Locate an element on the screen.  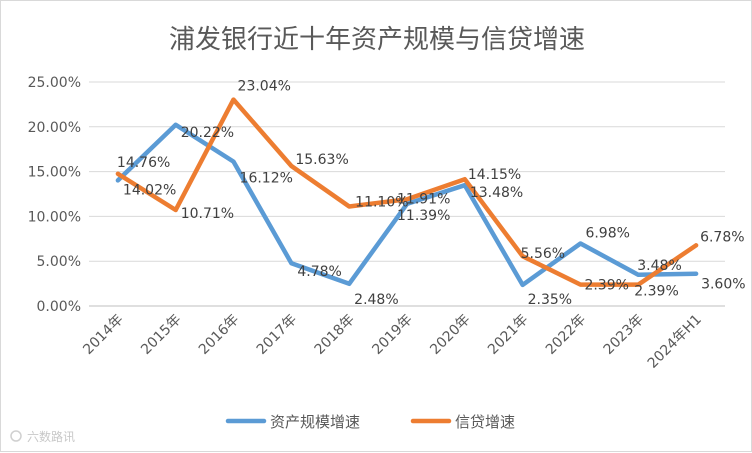
credit-growth-data-label: 5.56% is located at coordinates (543, 254).